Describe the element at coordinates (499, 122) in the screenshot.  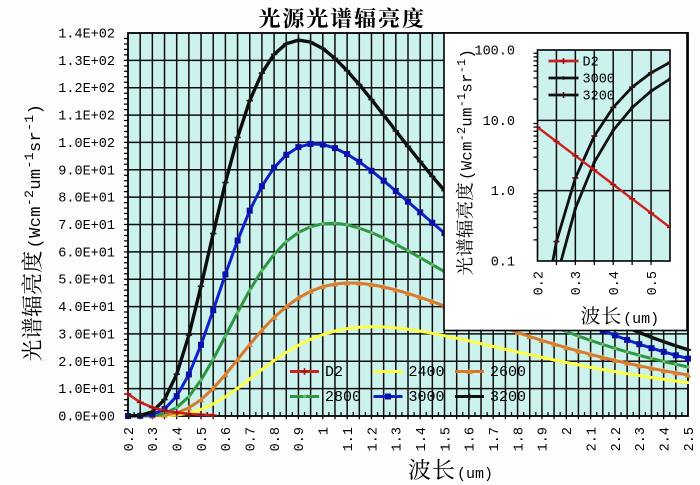
I see `svg-text: 10.0` at that location.